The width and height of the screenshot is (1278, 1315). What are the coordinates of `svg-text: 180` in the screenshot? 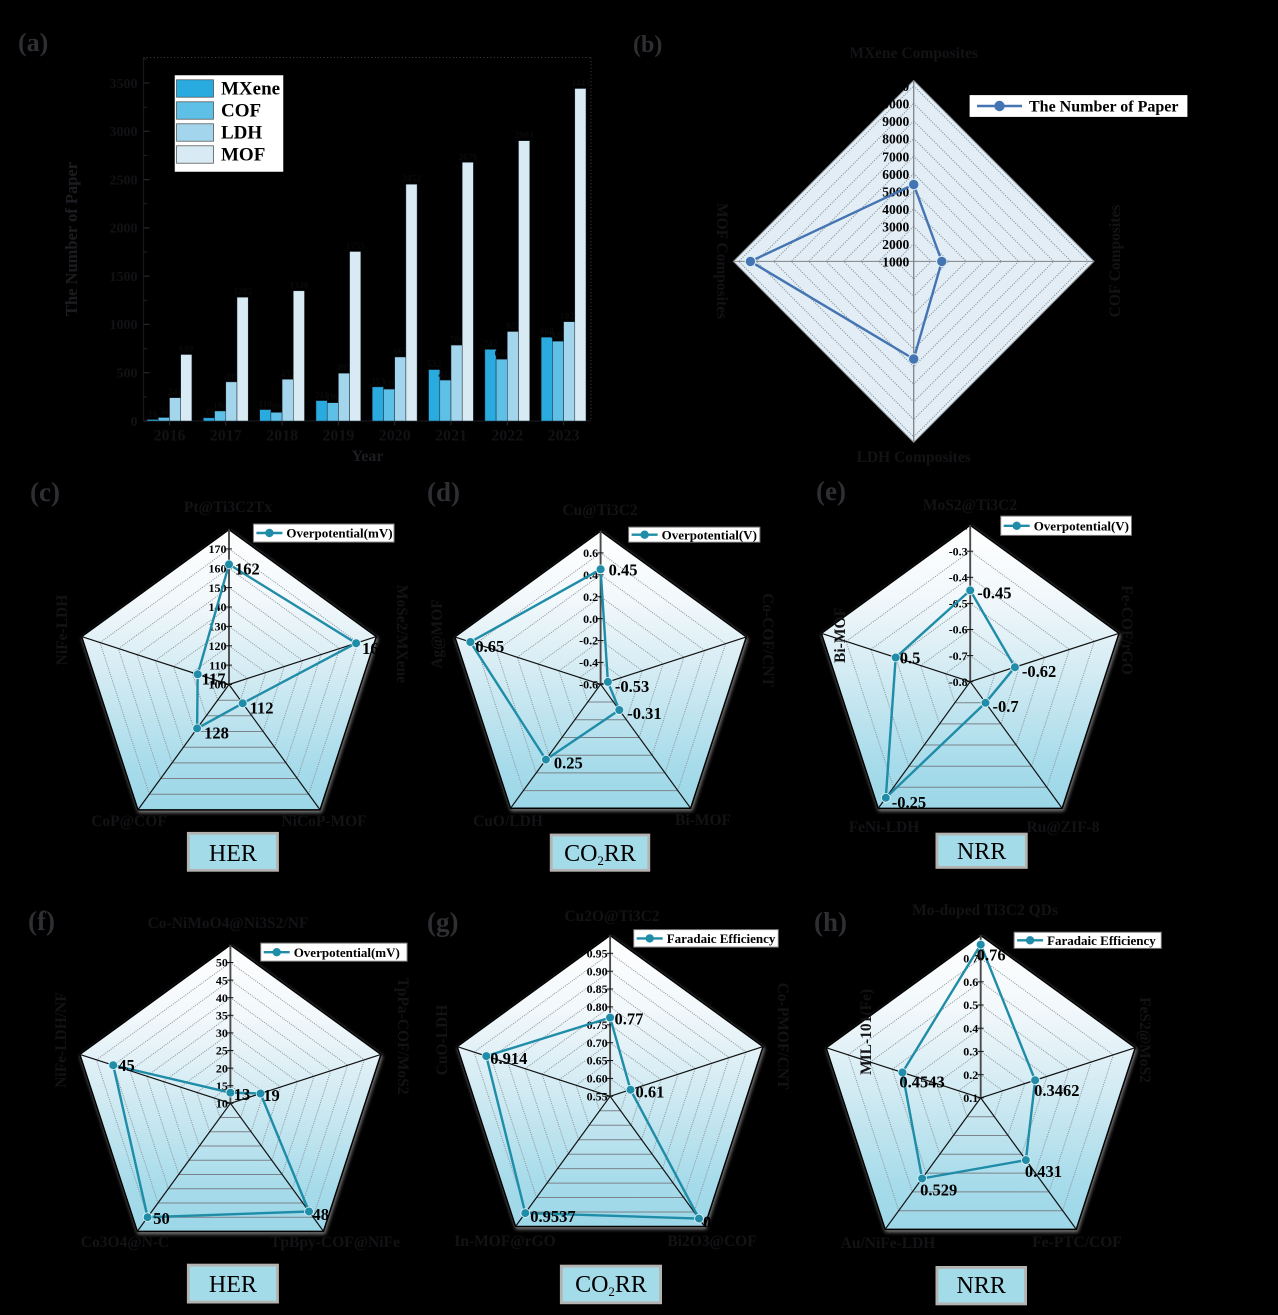 It's located at (218, 530).